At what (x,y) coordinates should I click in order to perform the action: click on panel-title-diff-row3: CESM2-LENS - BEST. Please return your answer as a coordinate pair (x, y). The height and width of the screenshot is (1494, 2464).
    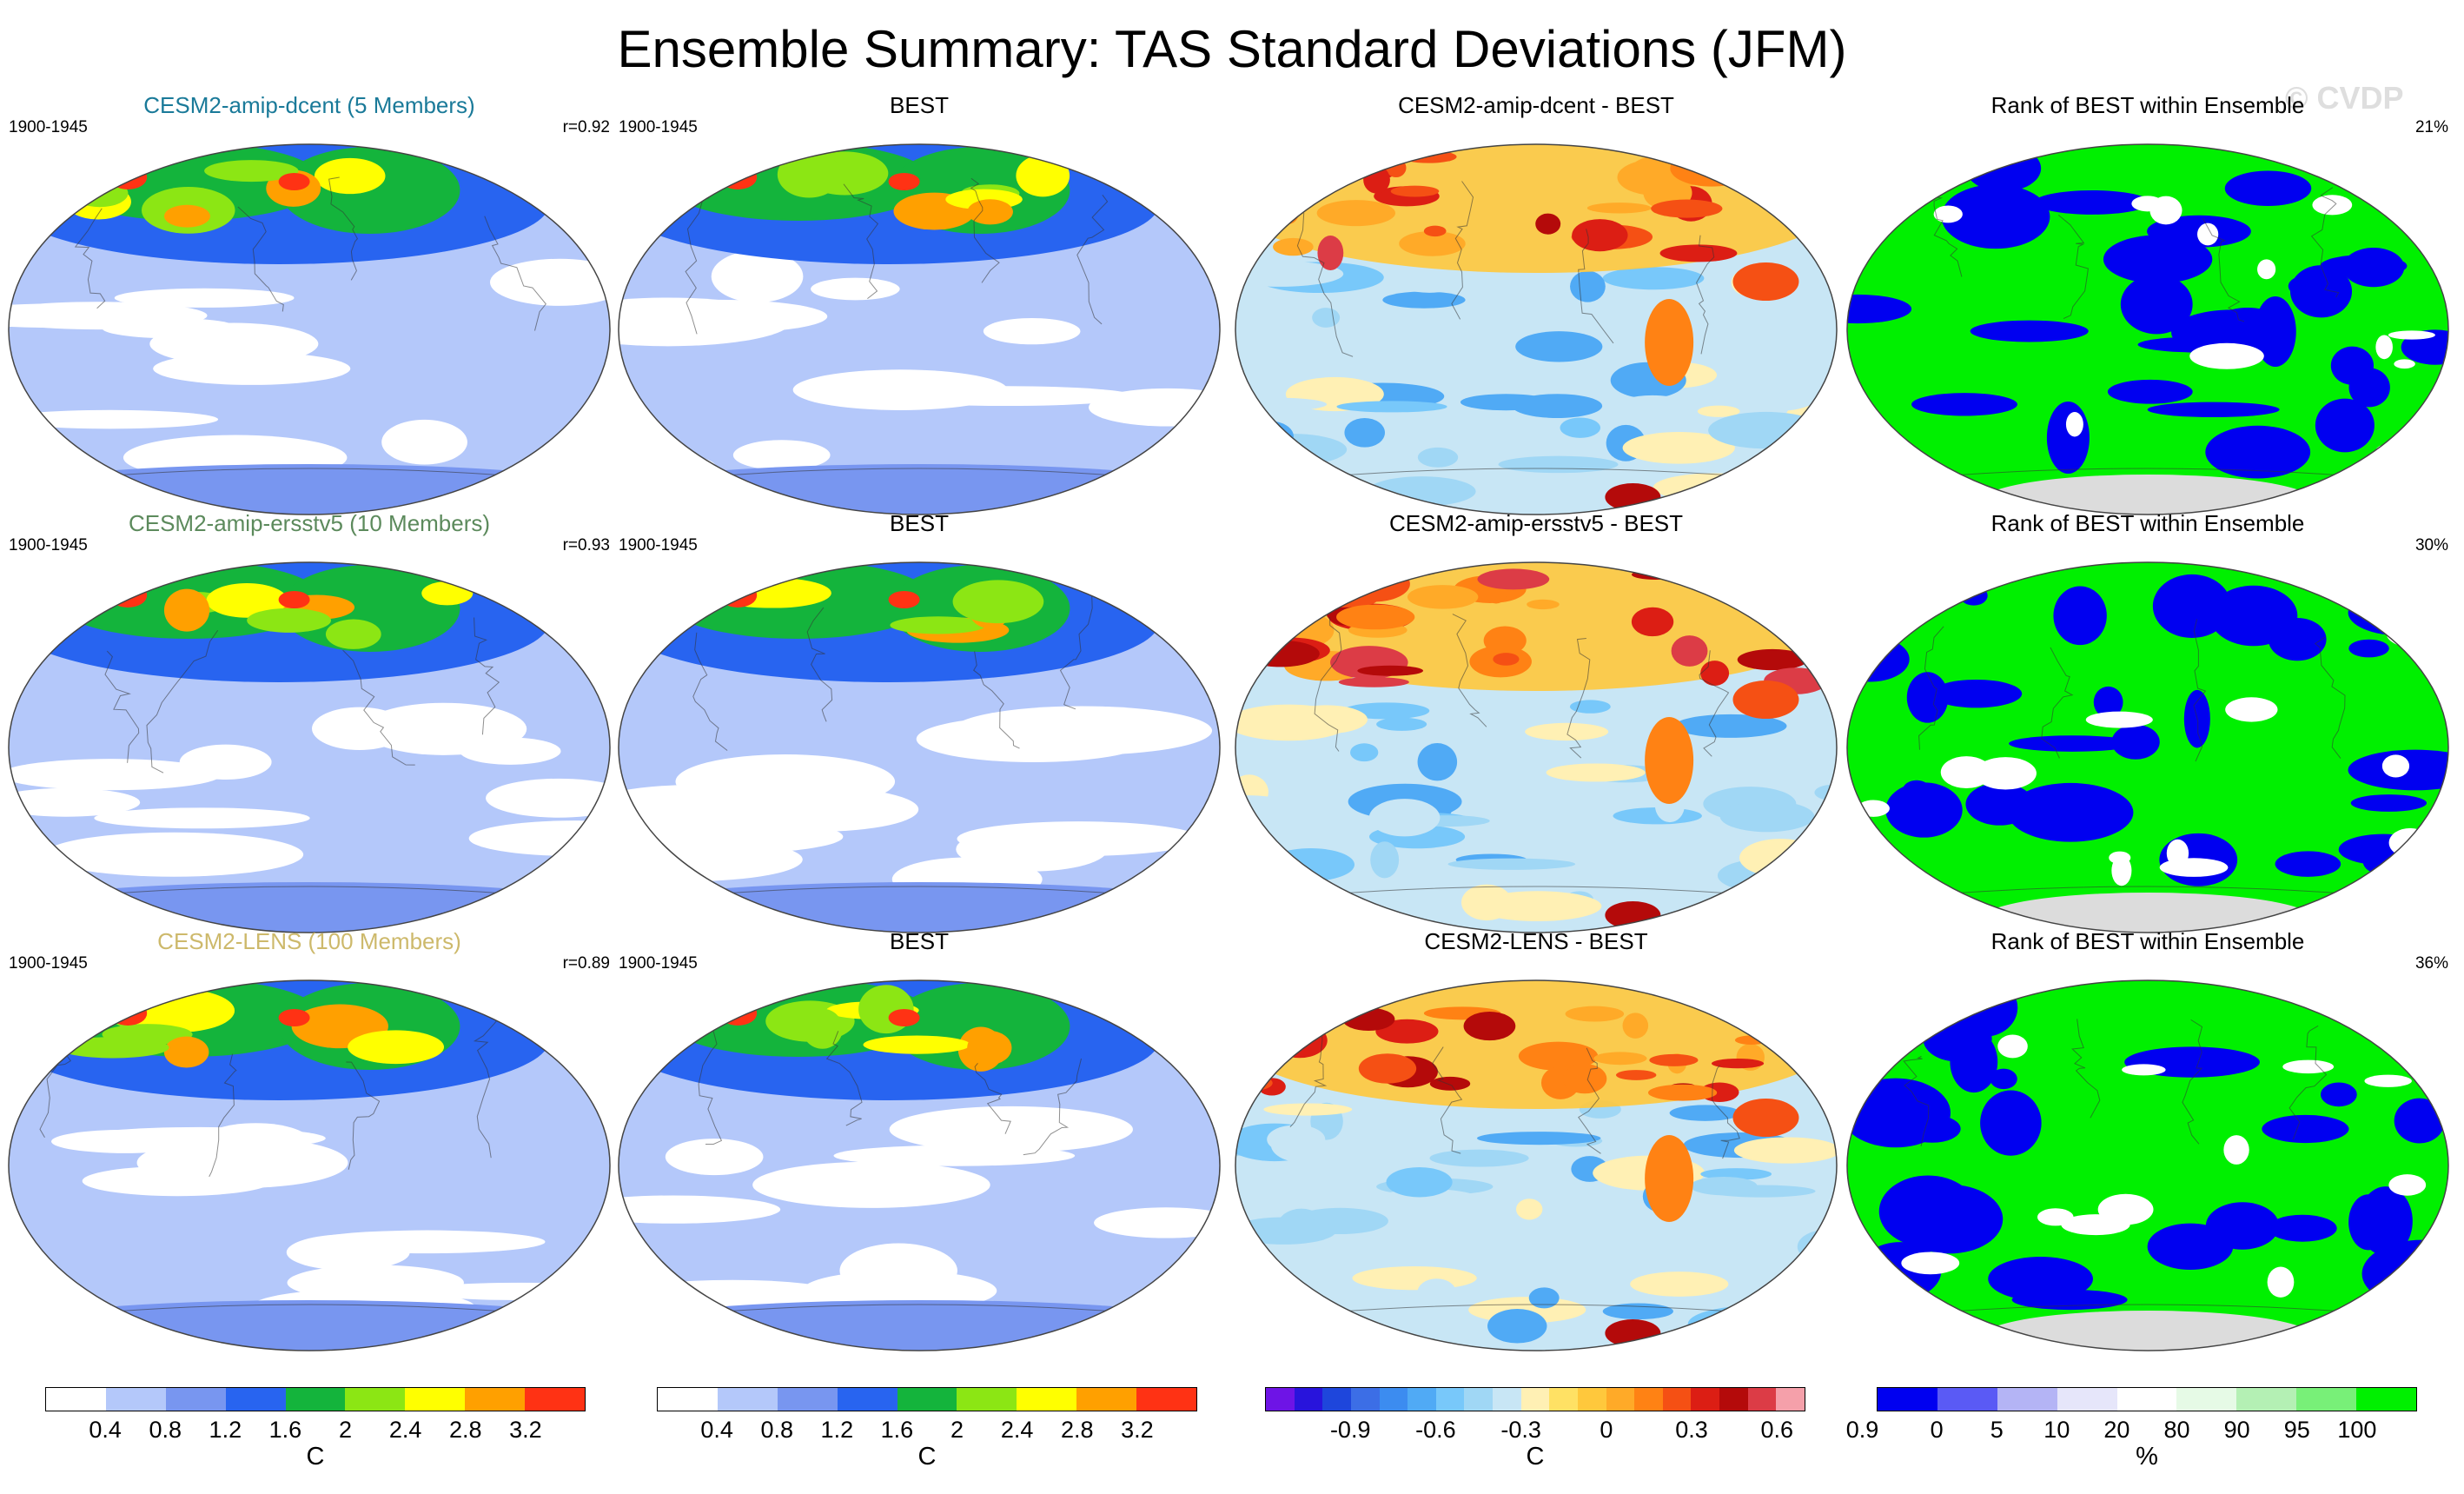
    Looking at the image, I should click on (1536, 941).